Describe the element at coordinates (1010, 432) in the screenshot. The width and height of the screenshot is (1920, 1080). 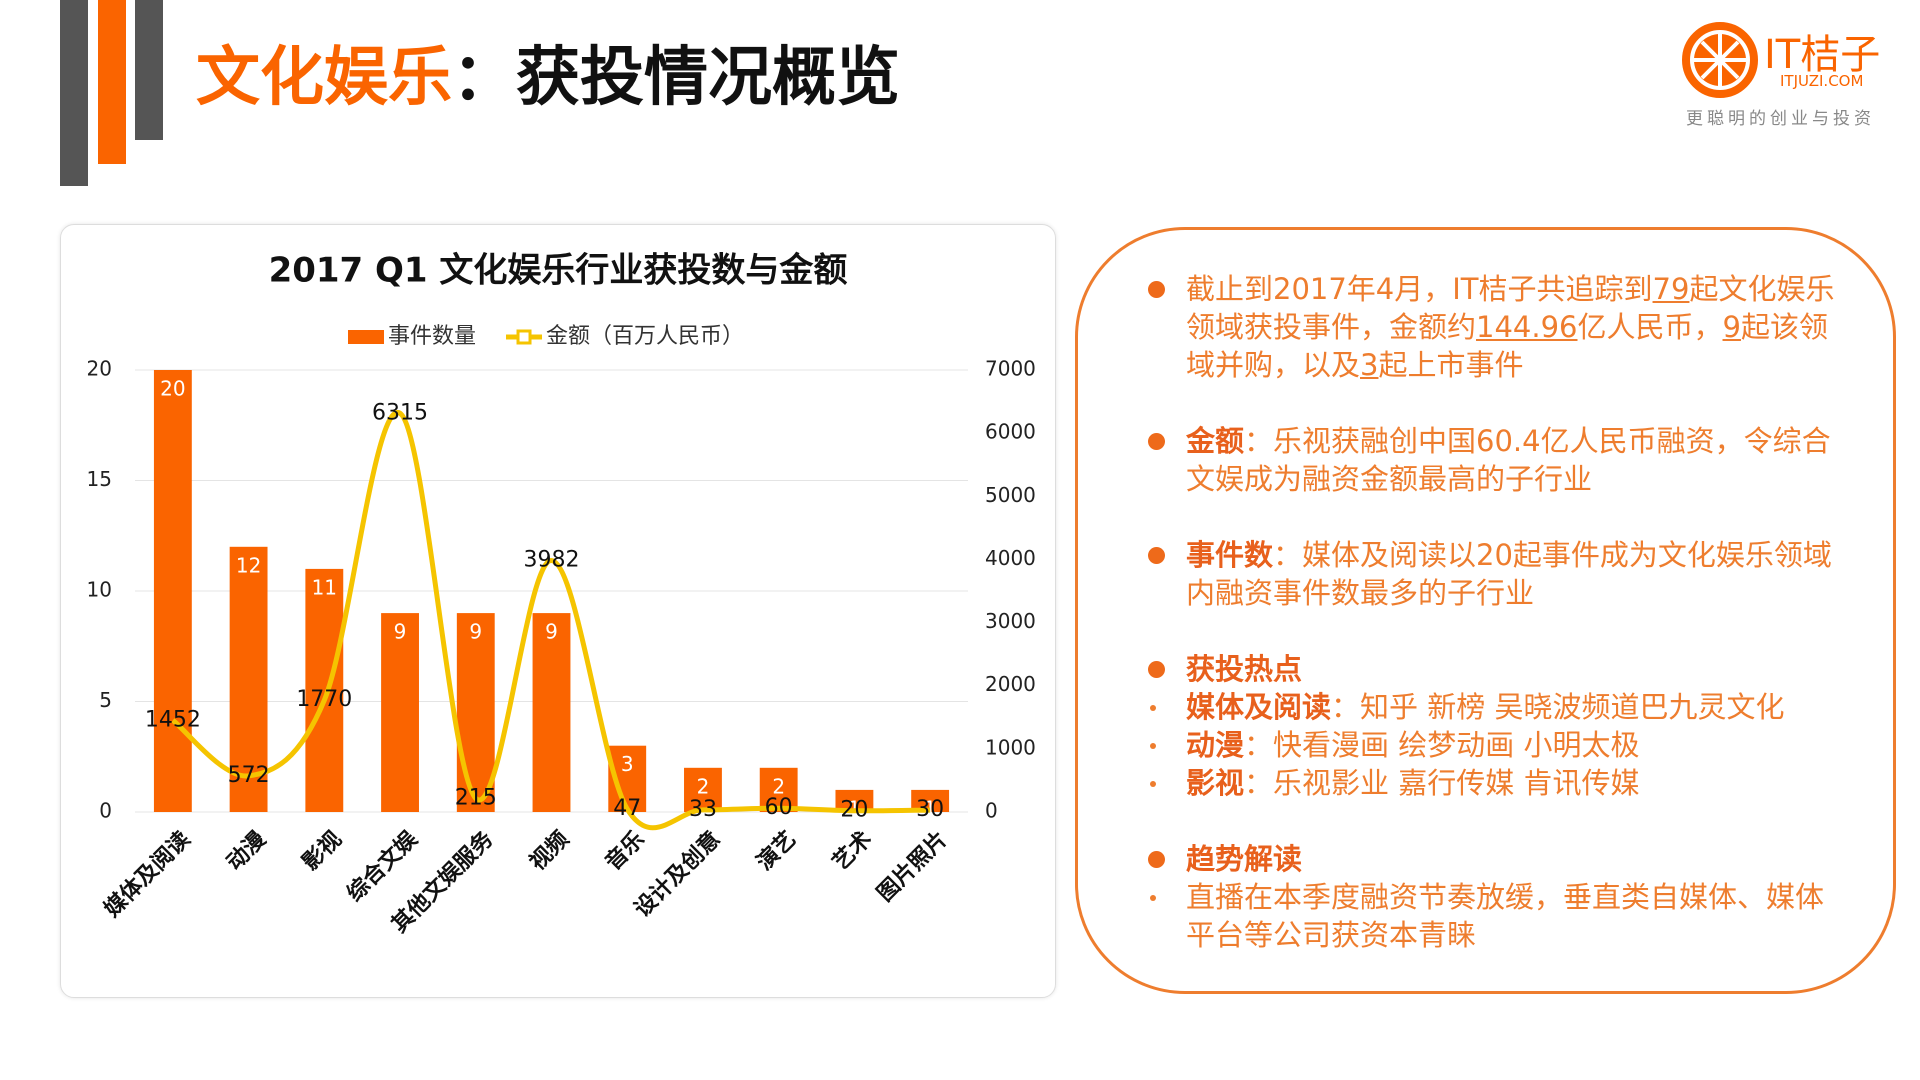
I see `y2-tick-label: 6000` at that location.